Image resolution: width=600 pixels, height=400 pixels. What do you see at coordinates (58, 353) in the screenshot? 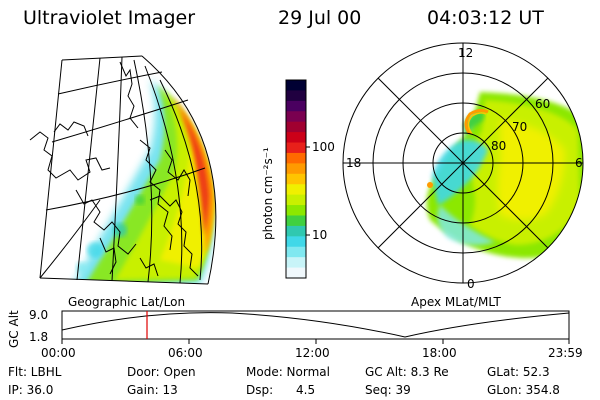
I see `time-tick-0000: 00:00` at bounding box center [58, 353].